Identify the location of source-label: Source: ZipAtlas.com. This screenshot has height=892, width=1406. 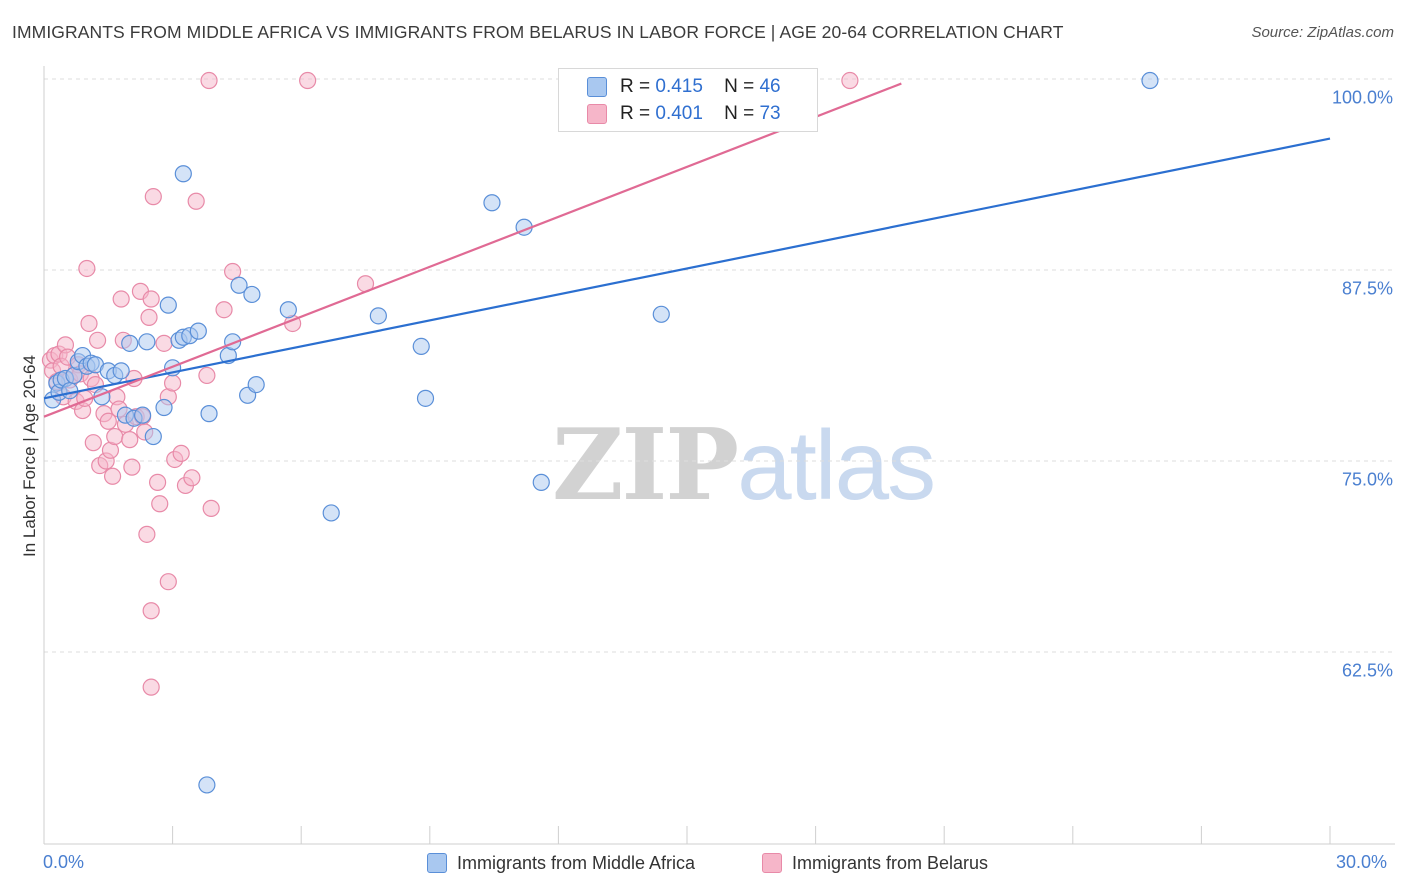
(1322, 32).